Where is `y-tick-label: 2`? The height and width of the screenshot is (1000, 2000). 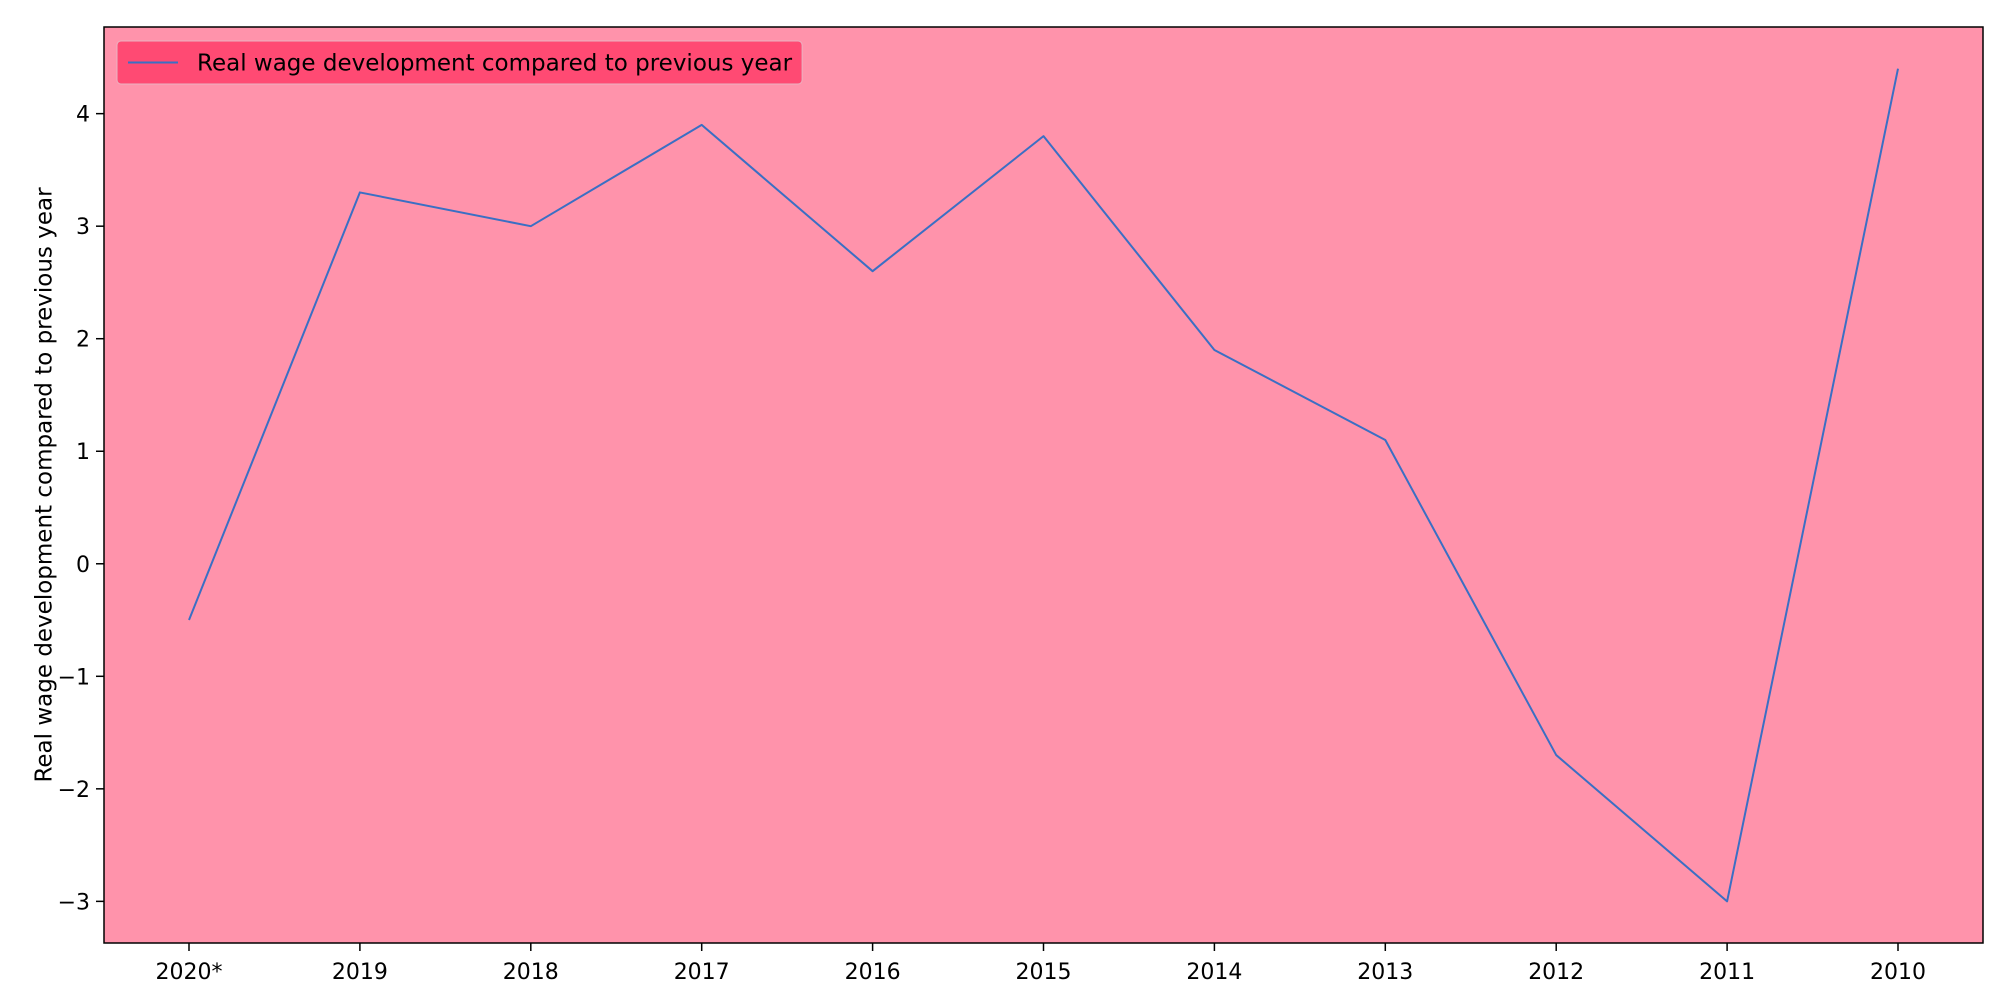
y-tick-label: 2 is located at coordinates (83, 340).